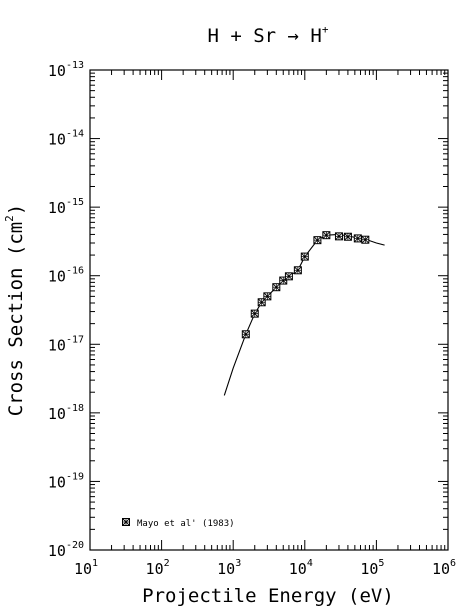 Image resolution: width=470 pixels, height=610 pixels. What do you see at coordinates (66, 139) in the screenshot?
I see `y-tick-label: 10-14` at bounding box center [66, 139].